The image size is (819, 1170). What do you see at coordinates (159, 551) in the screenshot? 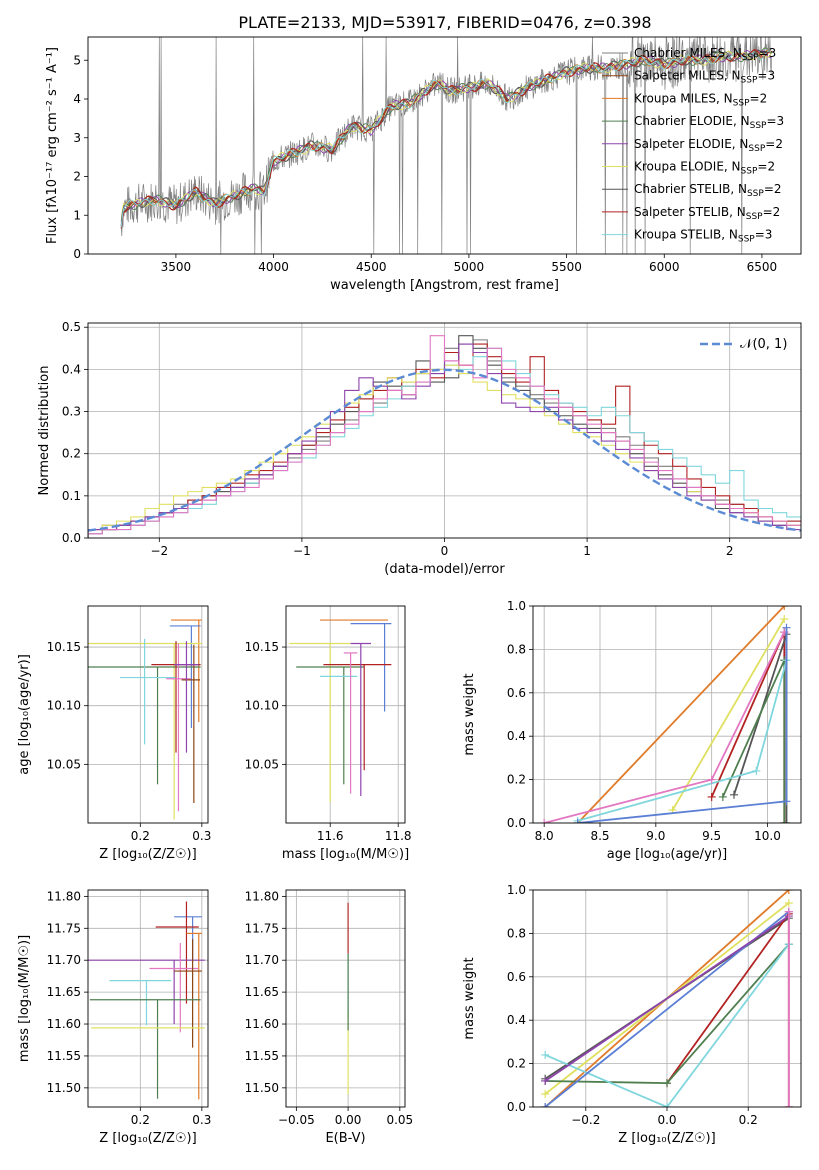
I see `x-tick-label: −2` at bounding box center [159, 551].